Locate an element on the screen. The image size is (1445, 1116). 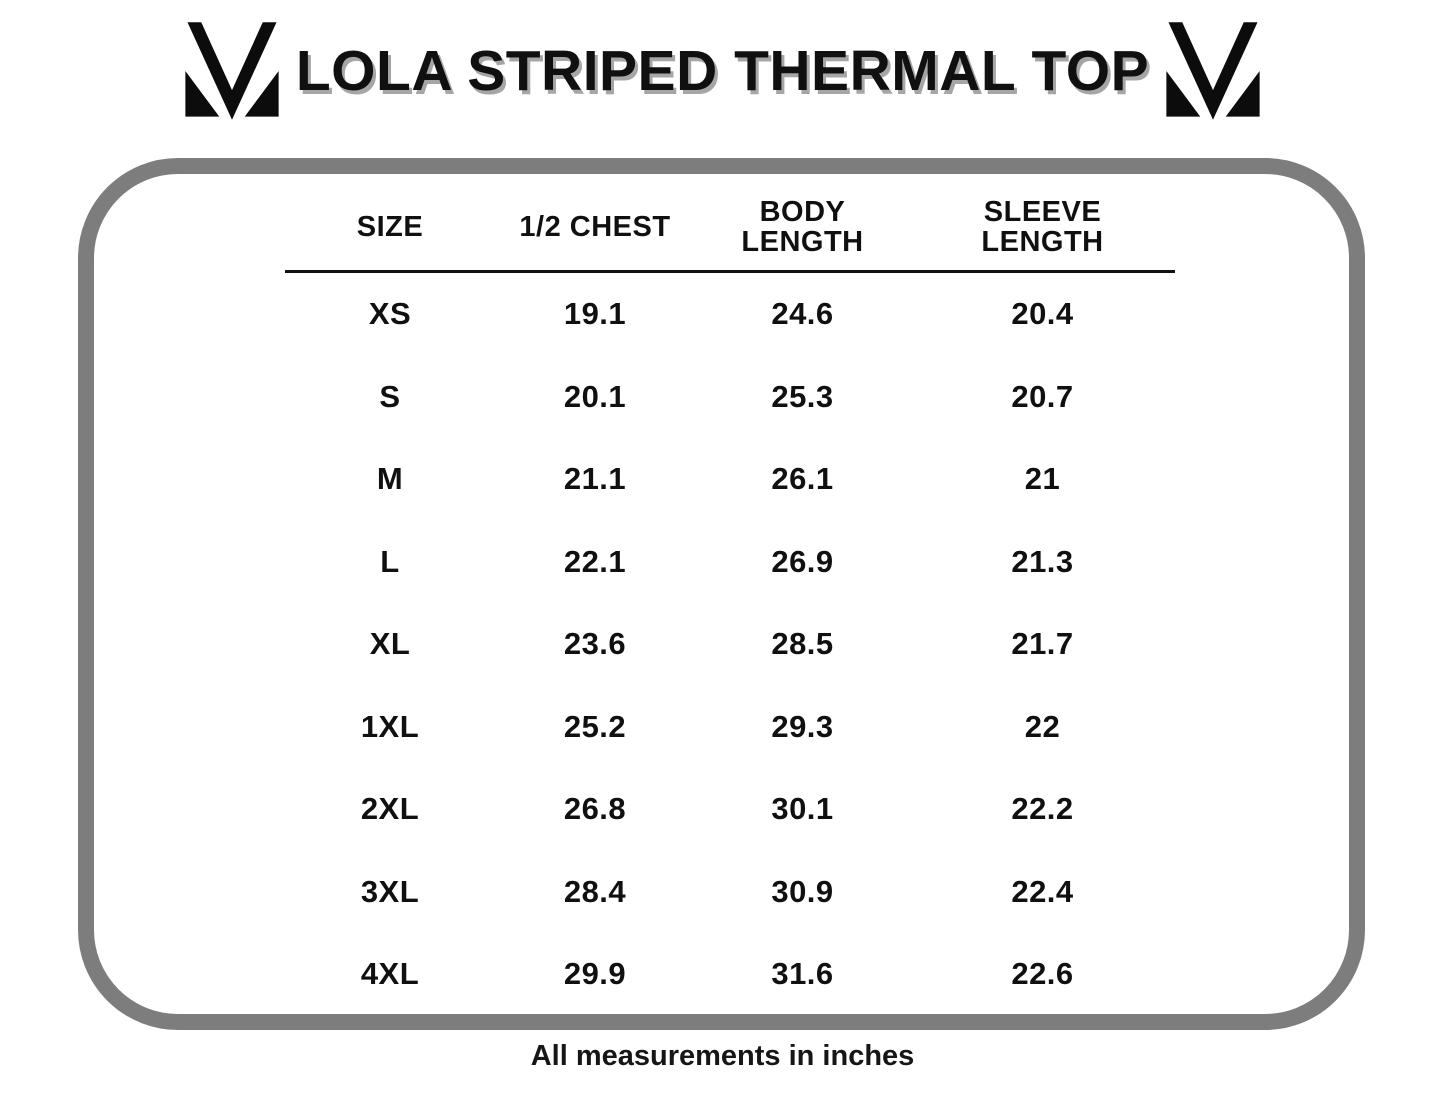
table-row: S 20.1 25.3 20.7 is located at coordinates (730, 397).